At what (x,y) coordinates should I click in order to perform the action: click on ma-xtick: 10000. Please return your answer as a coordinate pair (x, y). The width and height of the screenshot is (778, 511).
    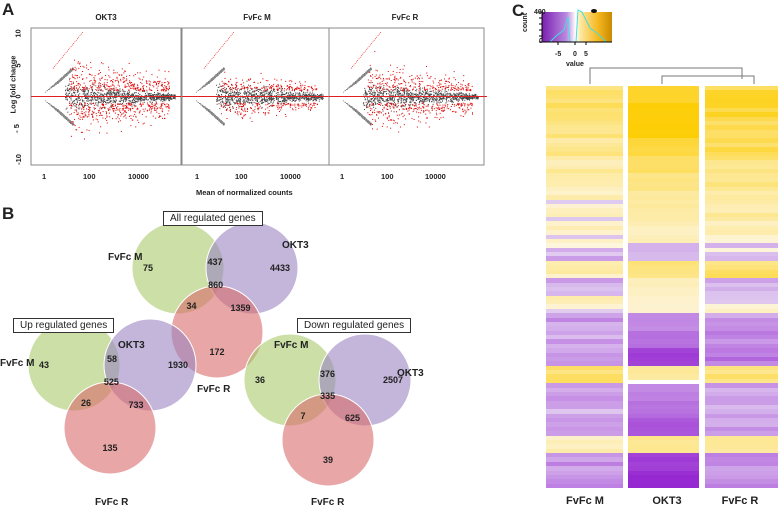
    Looking at the image, I should click on (290, 176).